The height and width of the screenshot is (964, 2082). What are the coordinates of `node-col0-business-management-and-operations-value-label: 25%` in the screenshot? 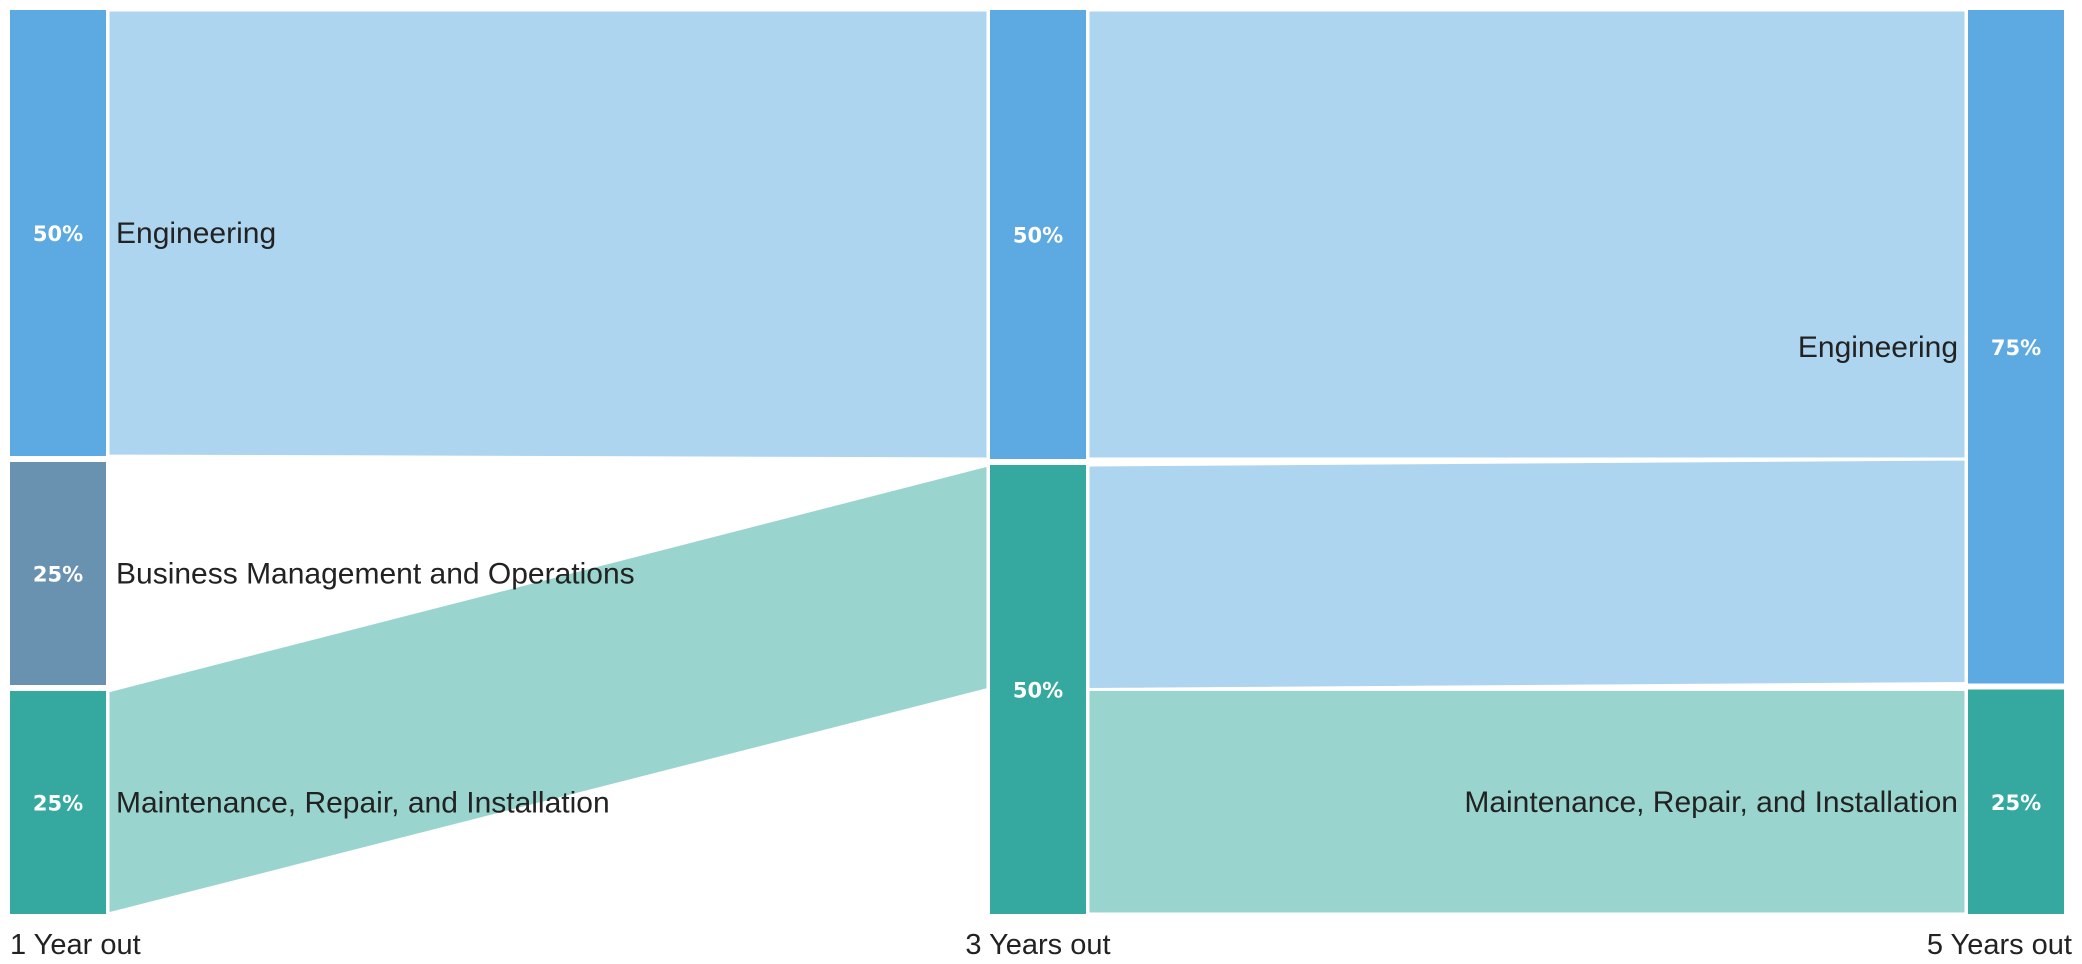 It's located at (58, 575).